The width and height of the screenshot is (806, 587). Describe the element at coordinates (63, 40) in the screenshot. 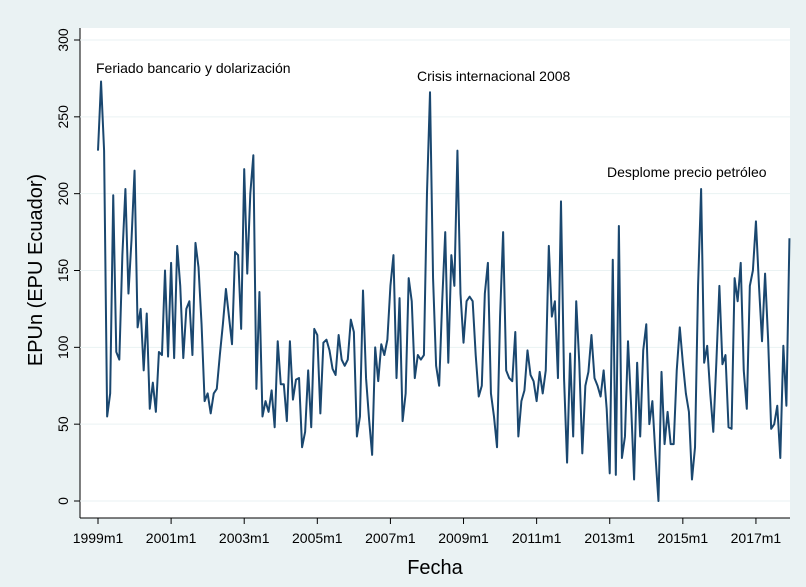

I see `y-tick-label: 300` at that location.